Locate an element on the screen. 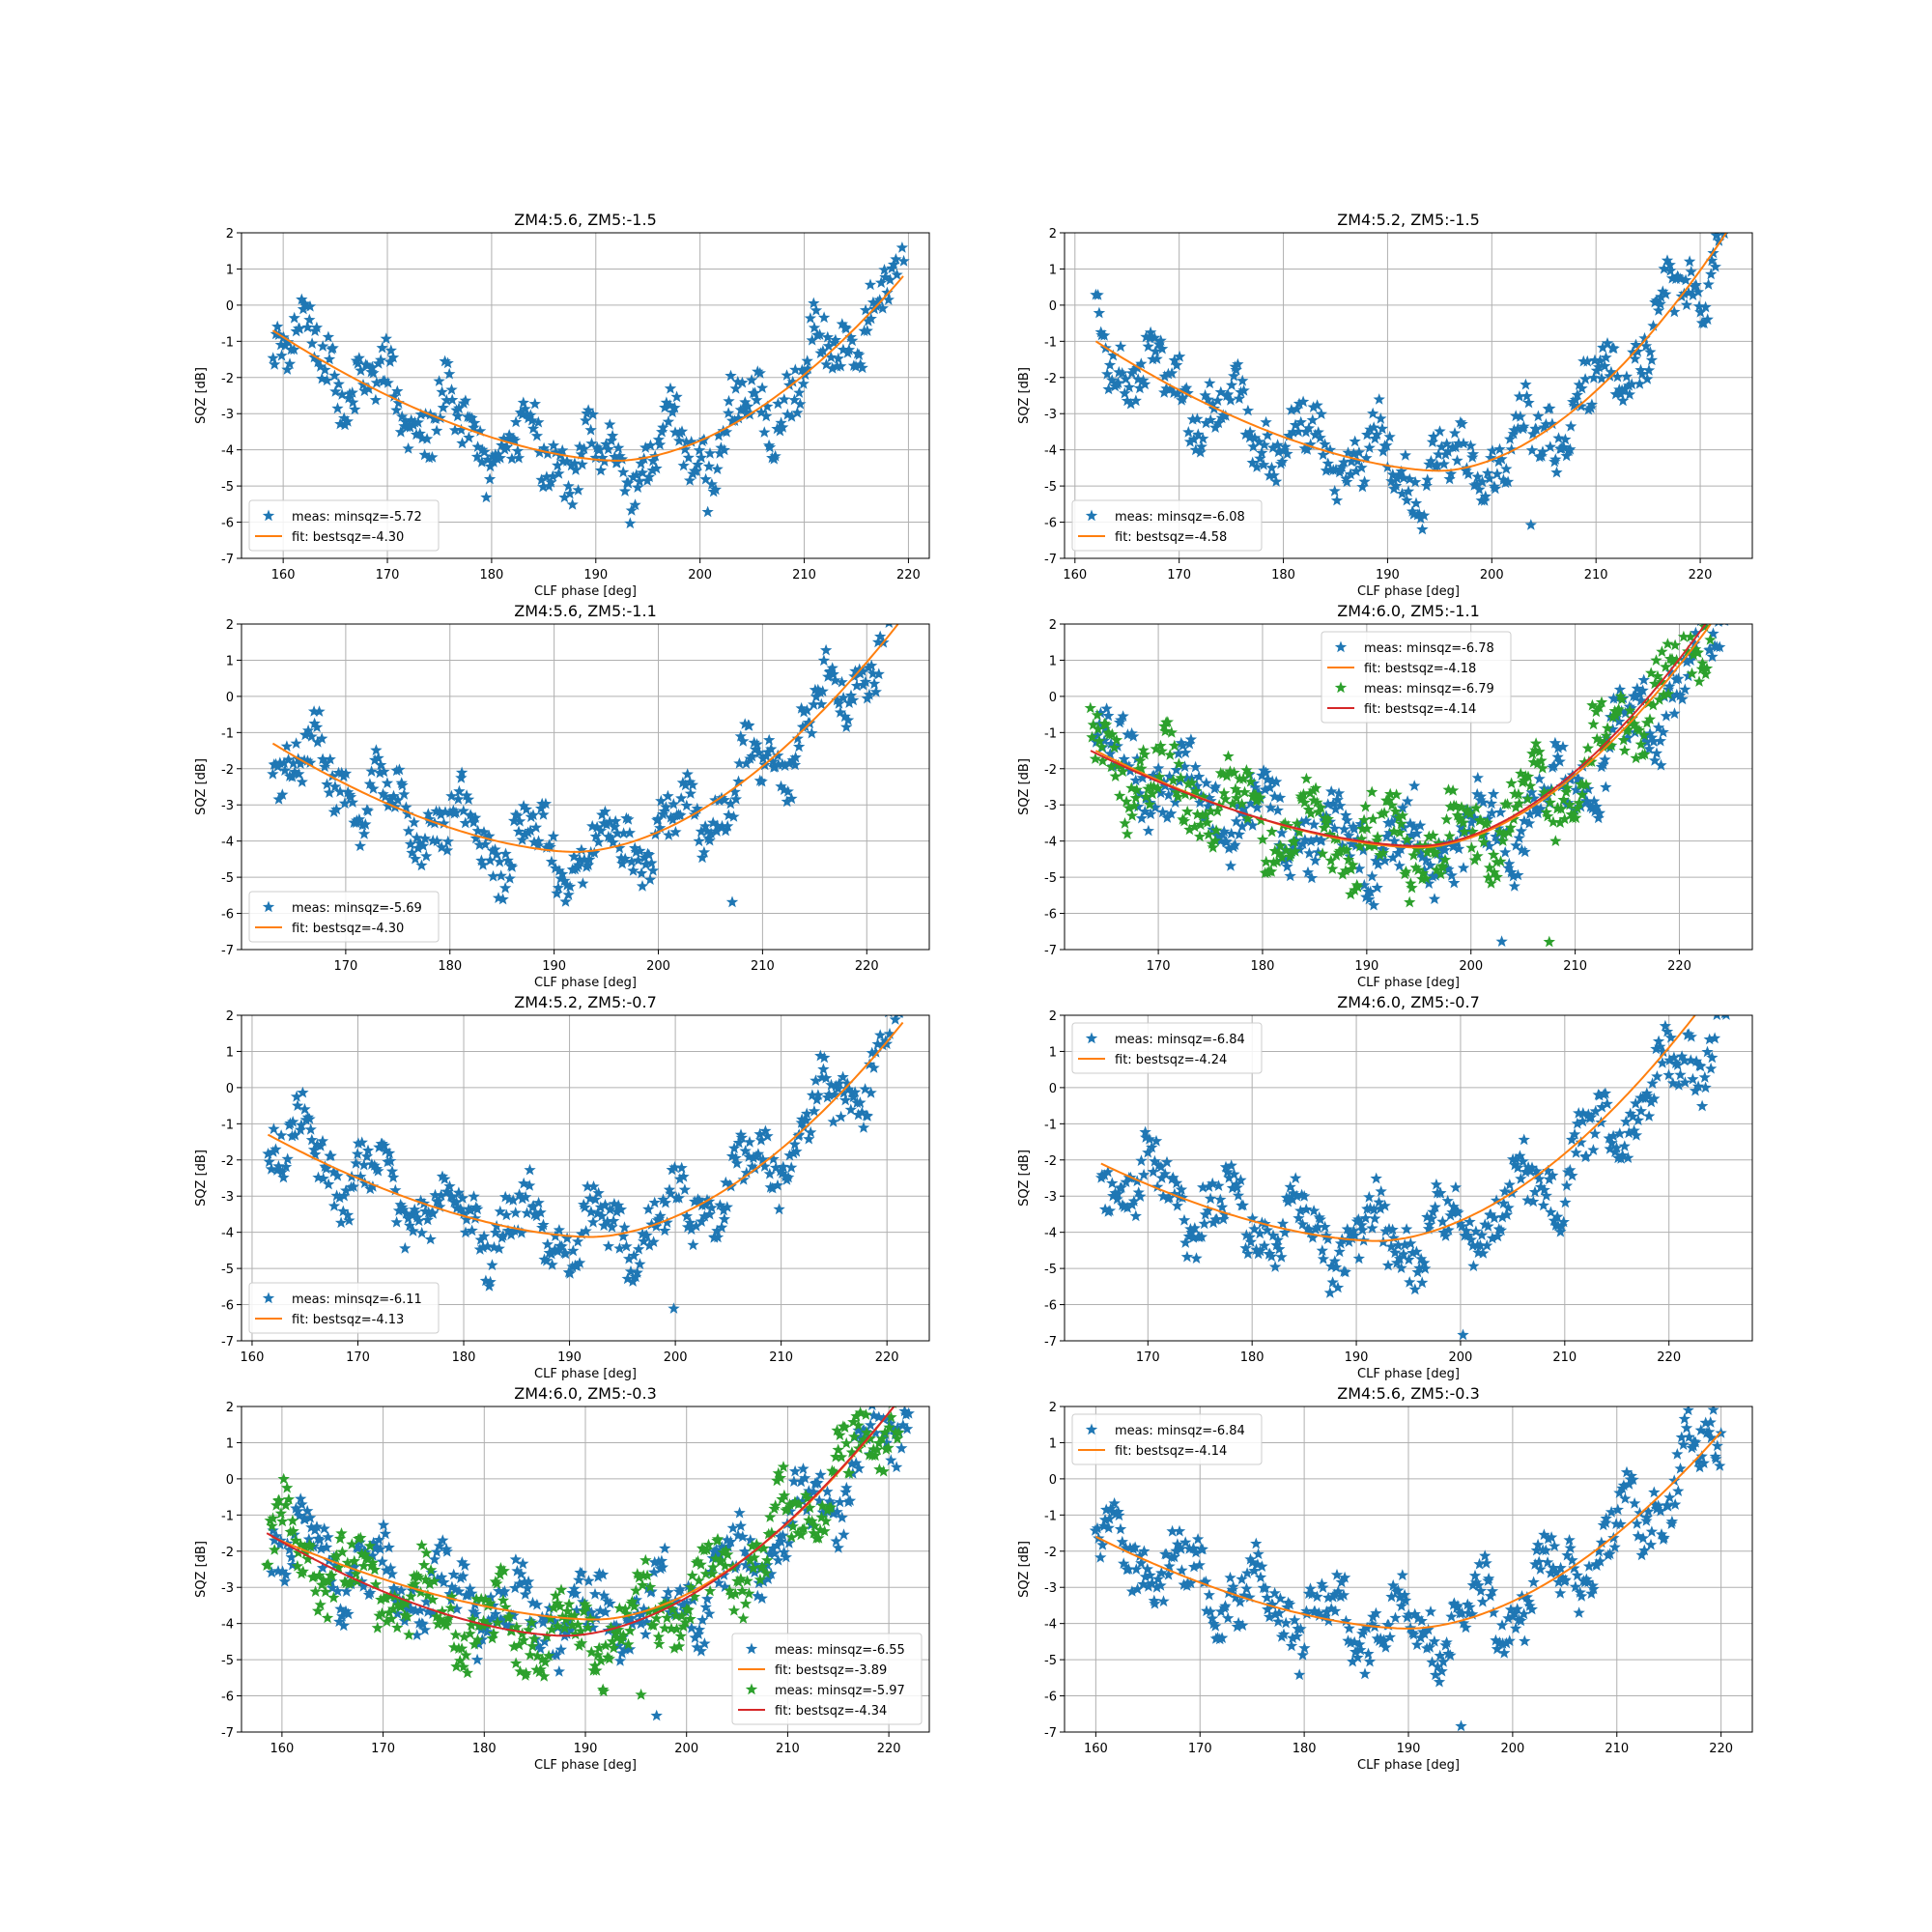 The height and width of the screenshot is (1932, 1932). chart-title: ZM4:5.2, ZM5:-0.7 is located at coordinates (585, 1002).